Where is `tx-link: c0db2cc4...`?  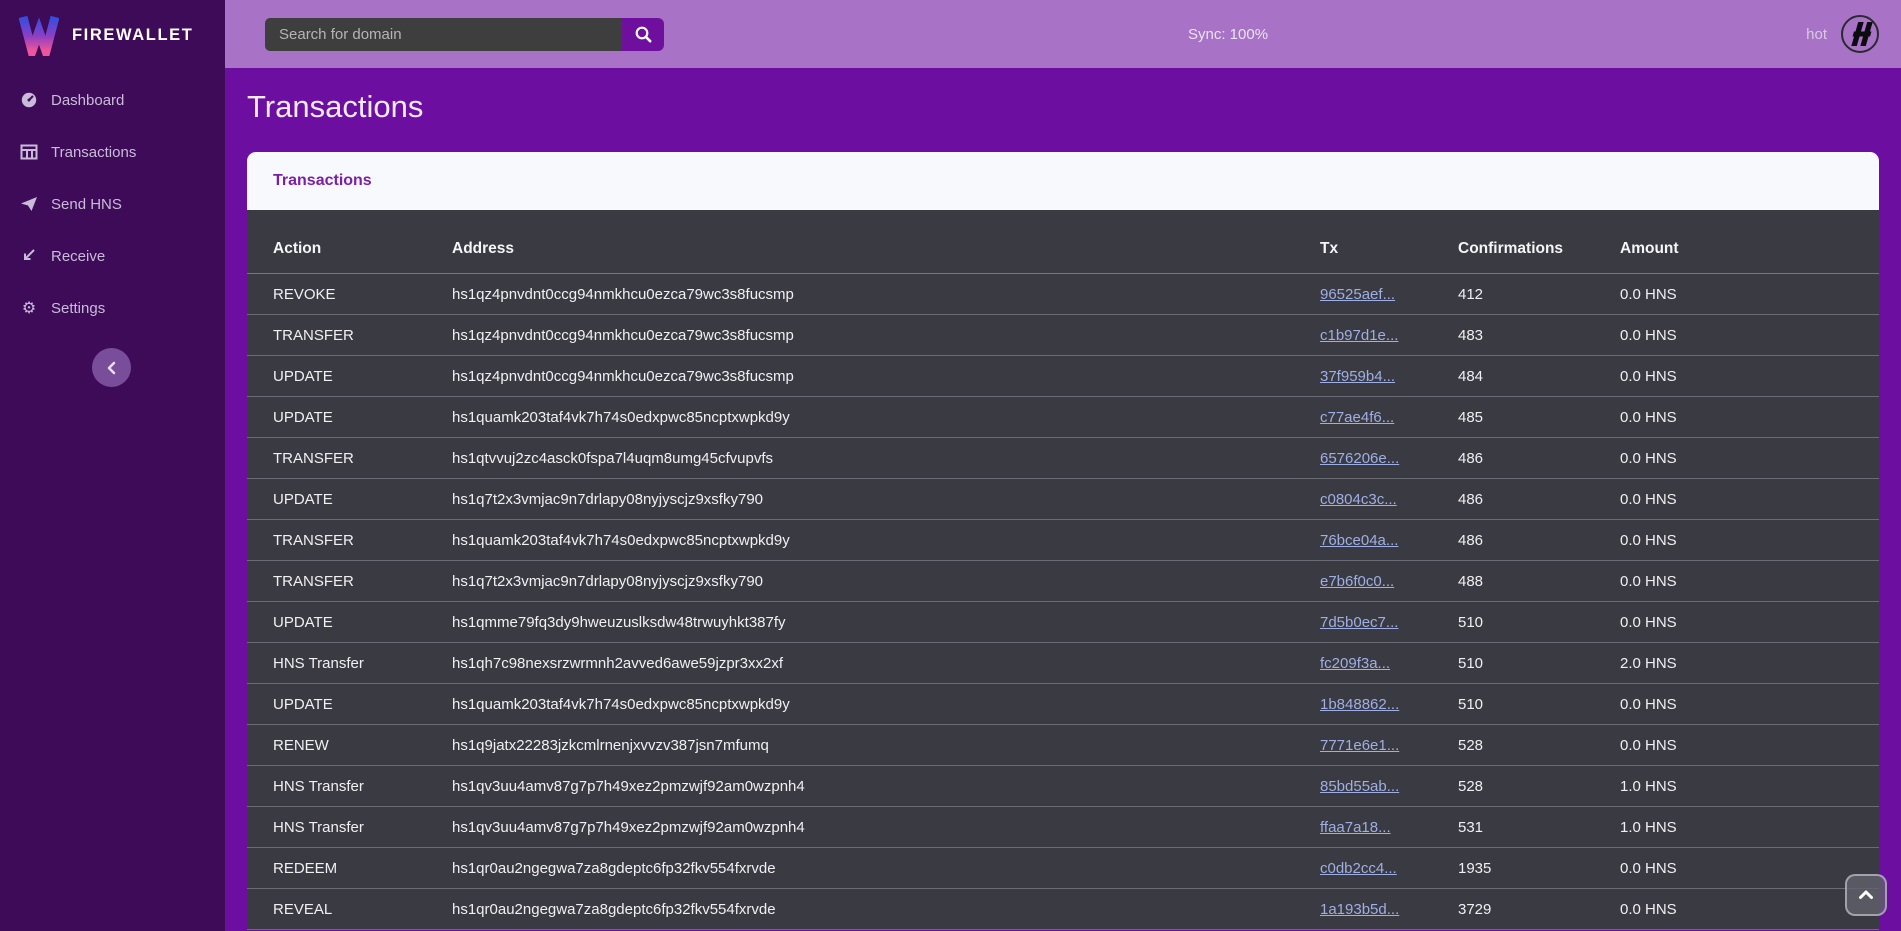
tx-link: c0db2cc4... is located at coordinates (1358, 868).